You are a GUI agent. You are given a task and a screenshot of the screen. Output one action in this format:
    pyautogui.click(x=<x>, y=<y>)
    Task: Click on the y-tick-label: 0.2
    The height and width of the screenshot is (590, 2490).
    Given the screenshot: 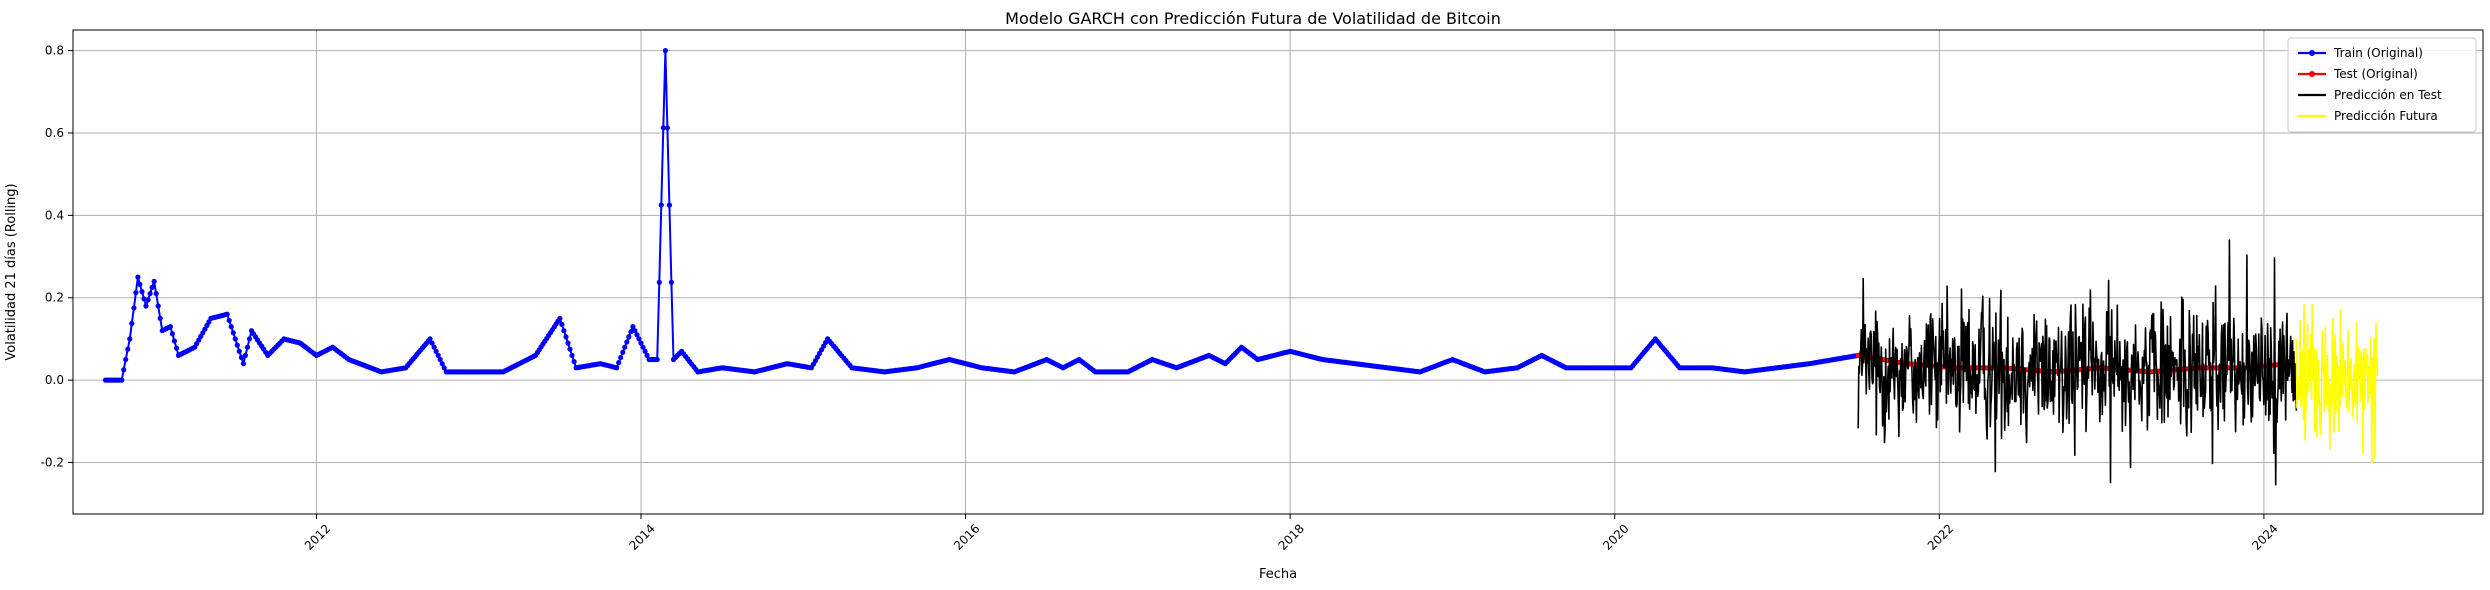 What is the action you would take?
    pyautogui.click(x=54, y=298)
    